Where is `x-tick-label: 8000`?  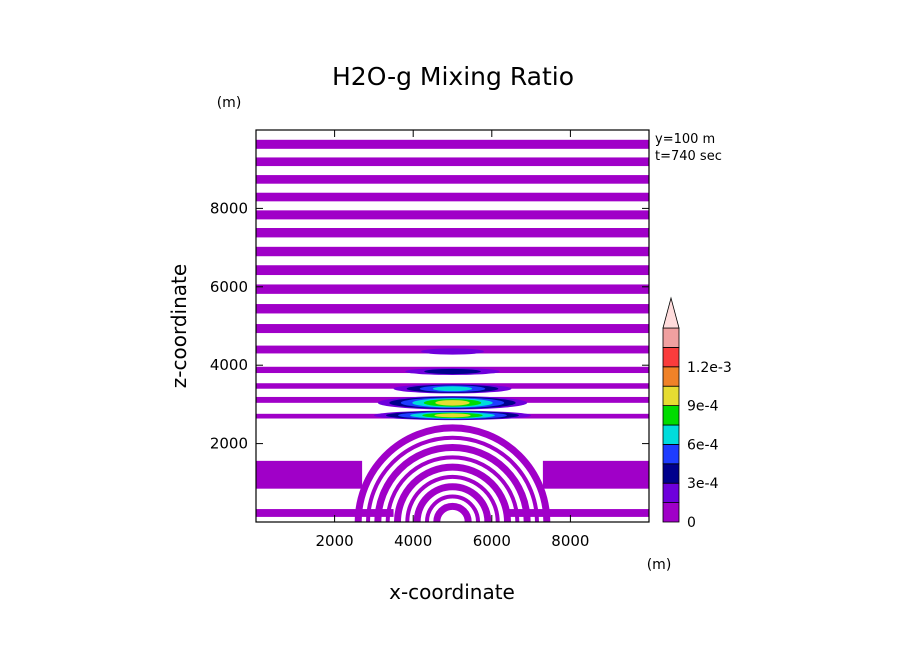
x-tick-label: 8000 is located at coordinates (570, 541).